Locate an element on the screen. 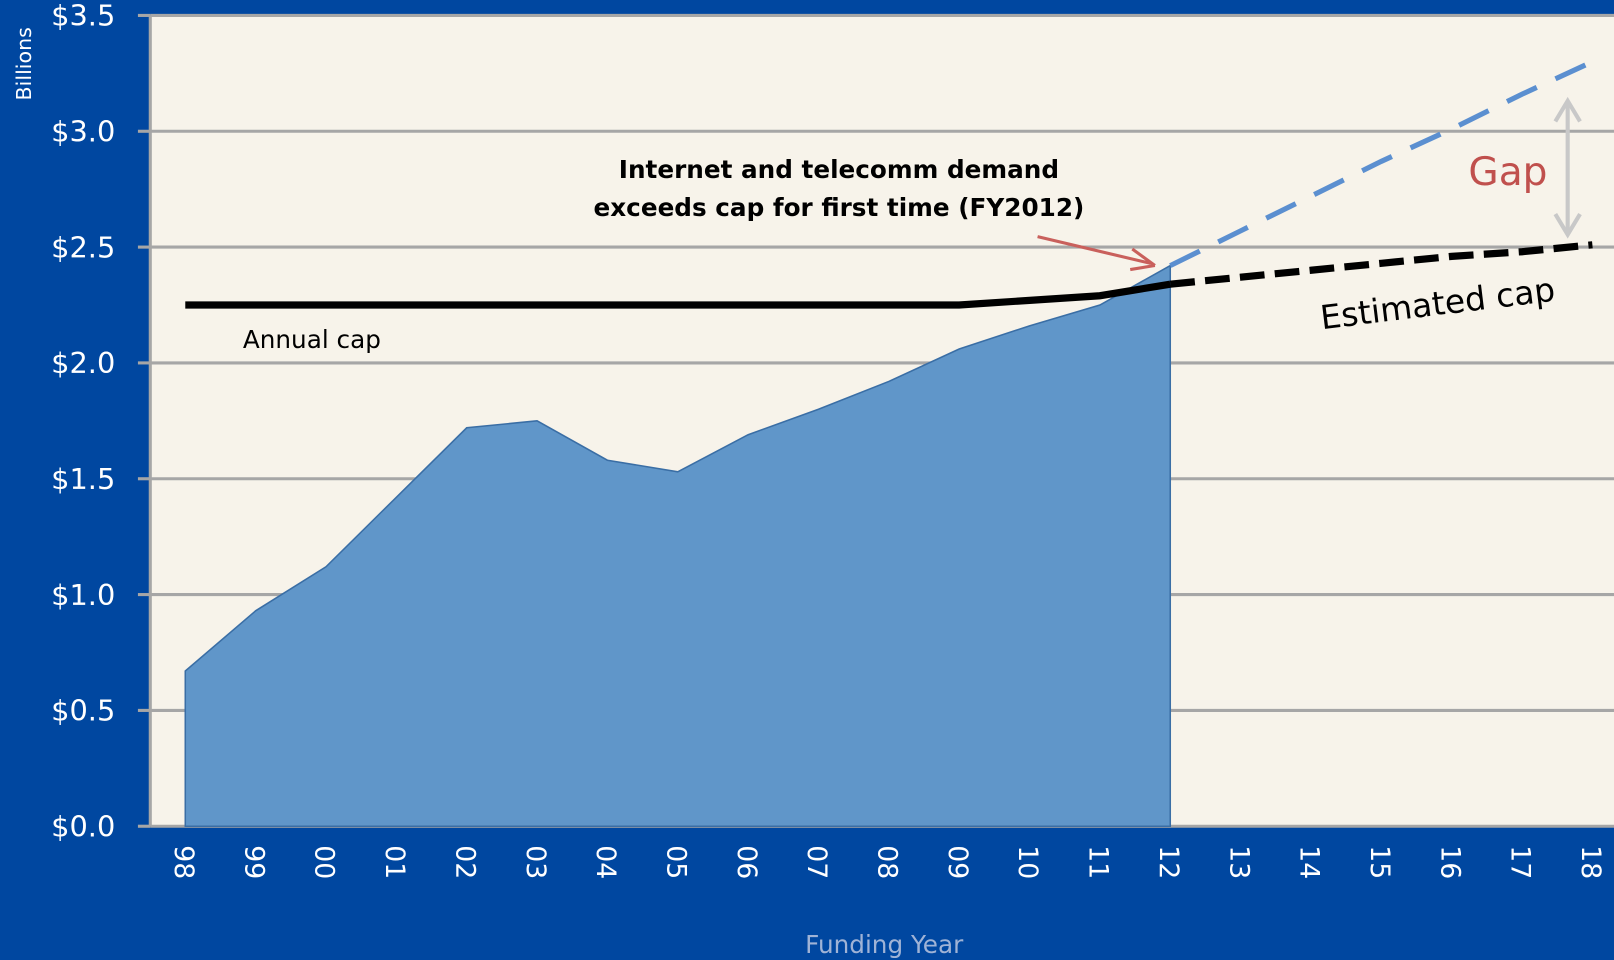  x-tick-label: 08 is located at coordinates (887, 862).